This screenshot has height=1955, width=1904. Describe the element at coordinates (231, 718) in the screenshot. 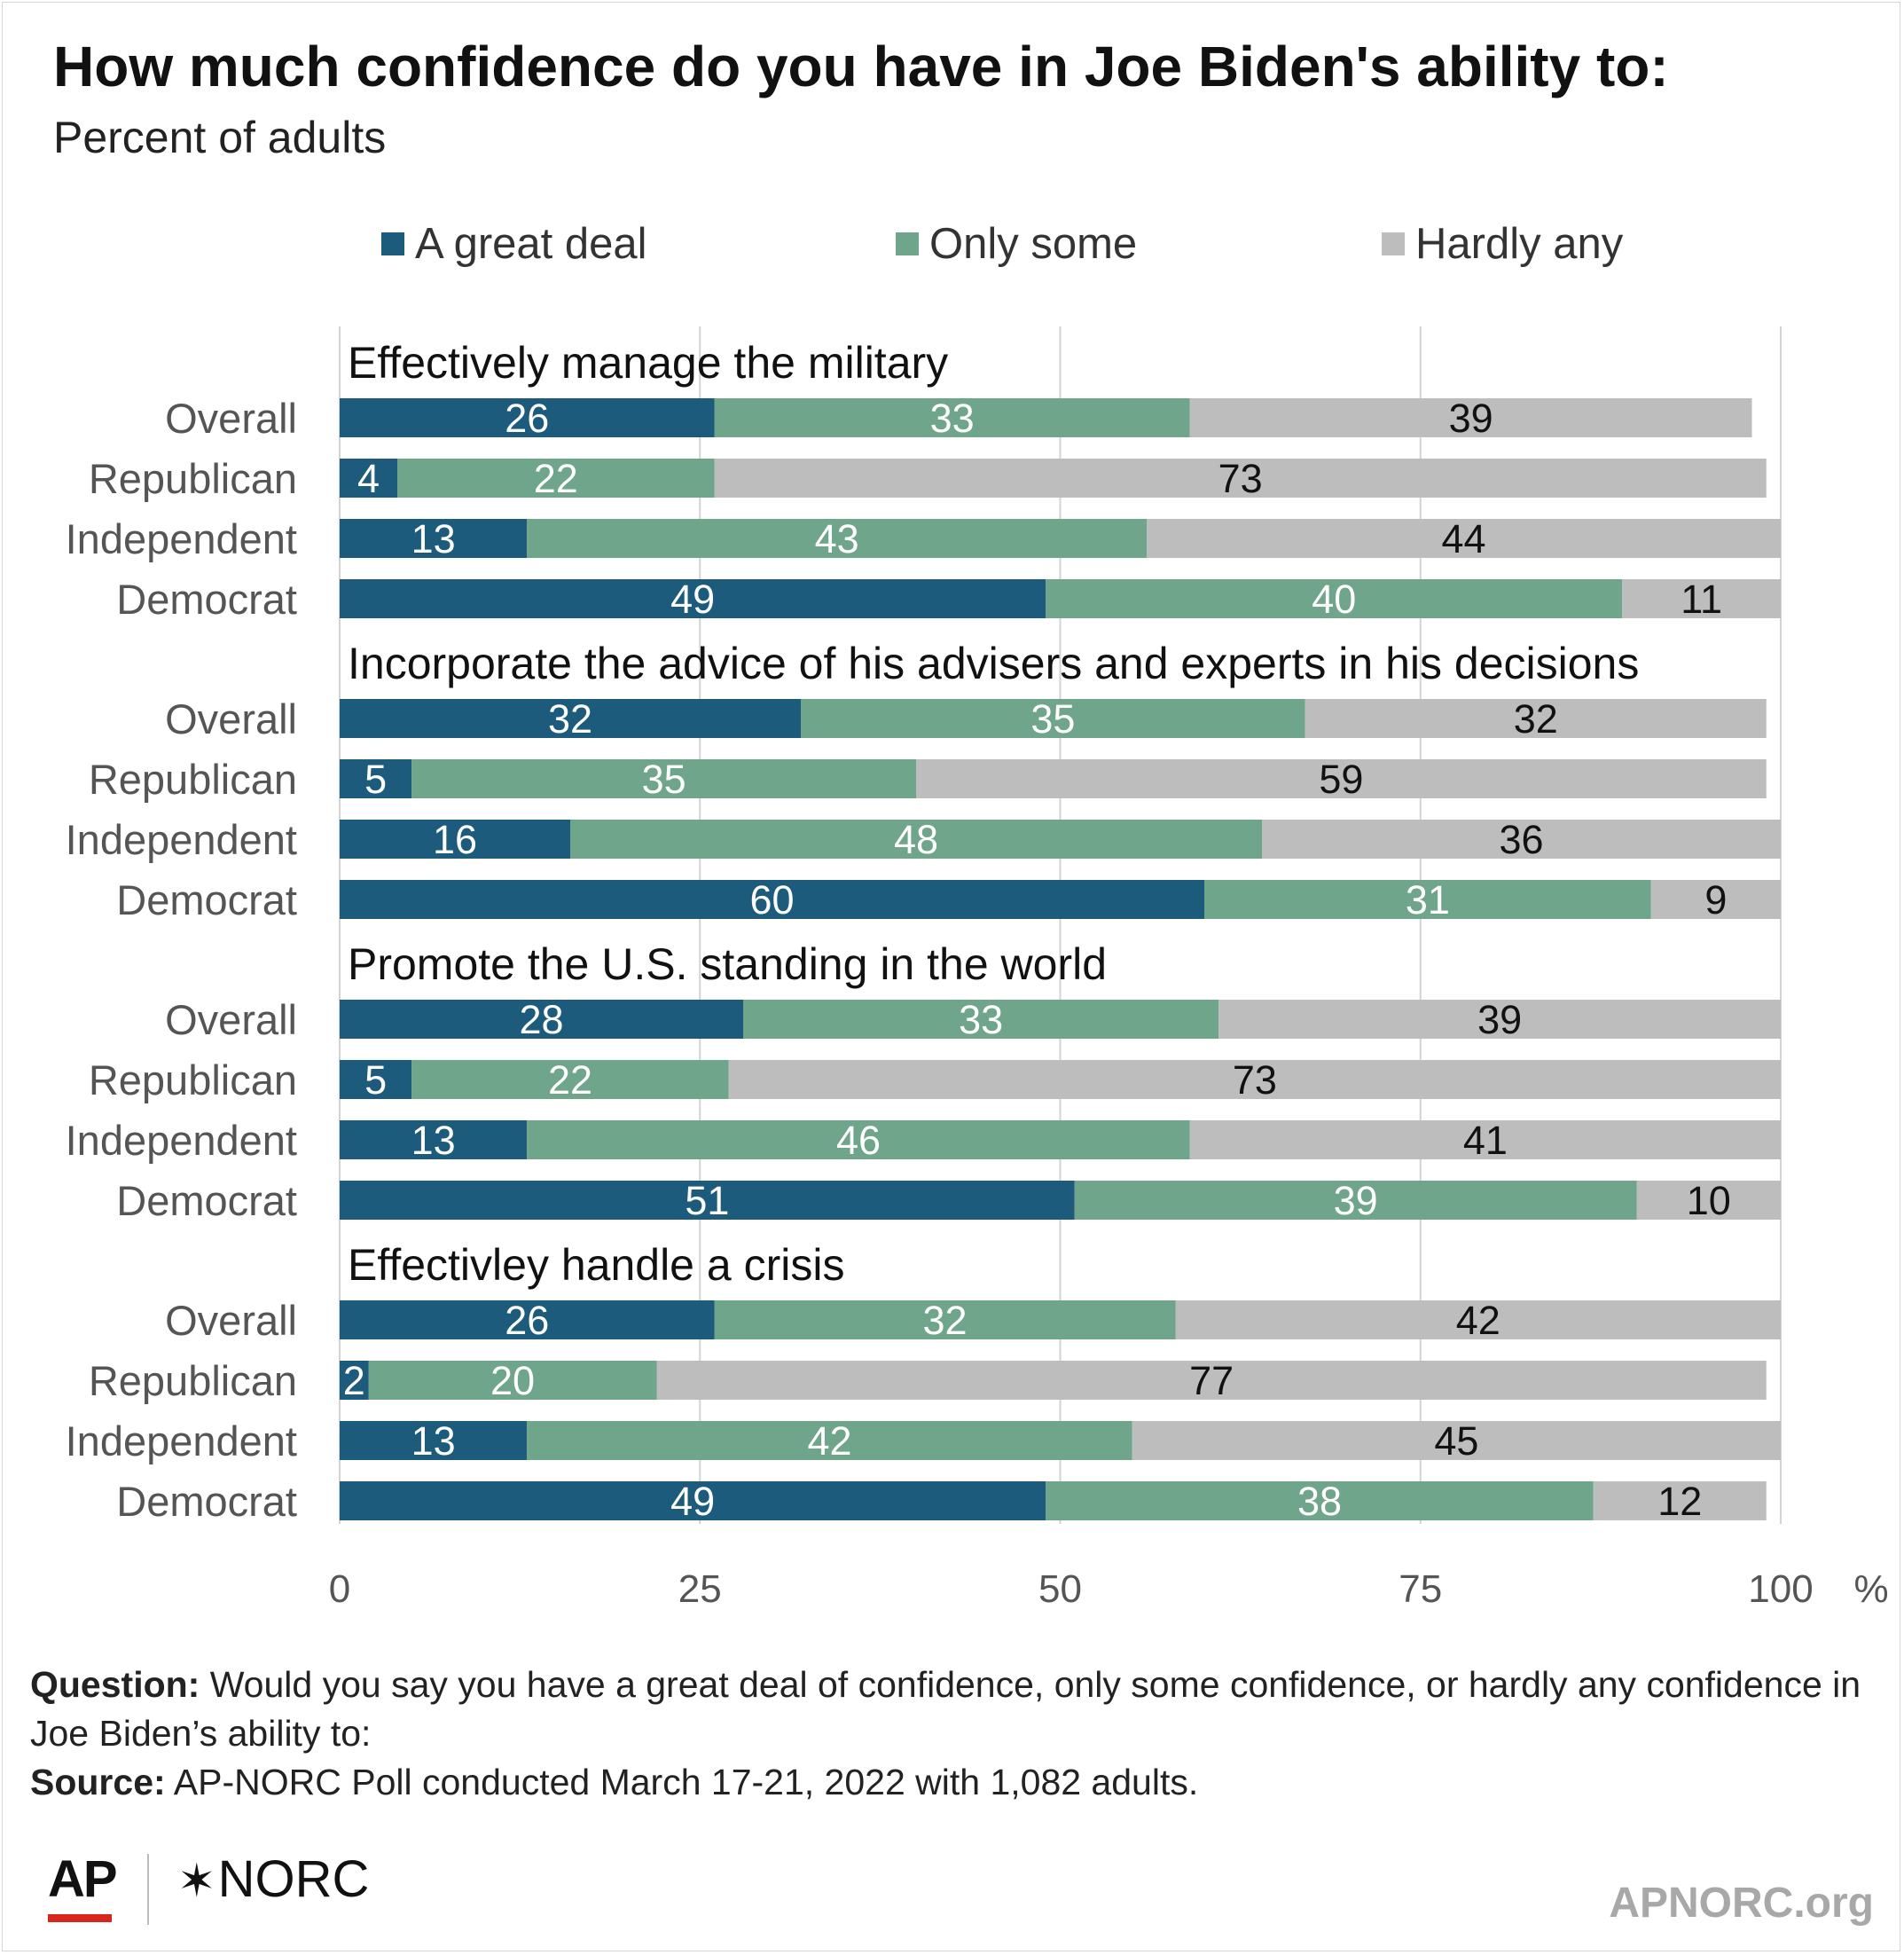

I see `row-label-2-overall: Overall` at that location.